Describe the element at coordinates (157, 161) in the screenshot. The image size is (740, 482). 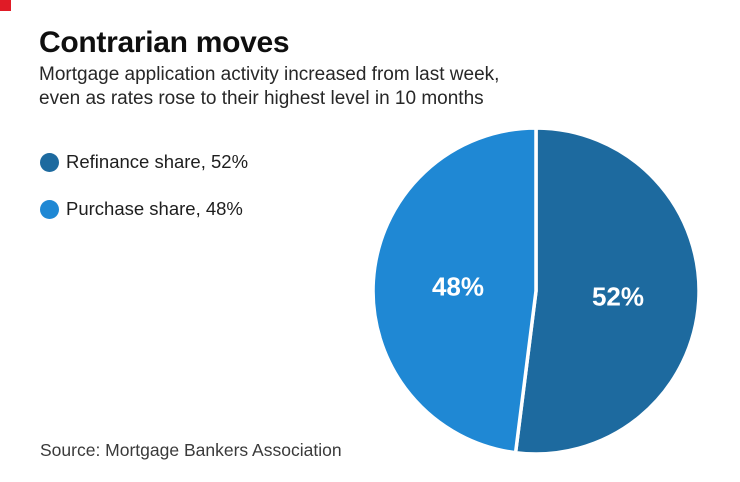
I see `legend-label-refinance: Refinance share, 52%` at that location.